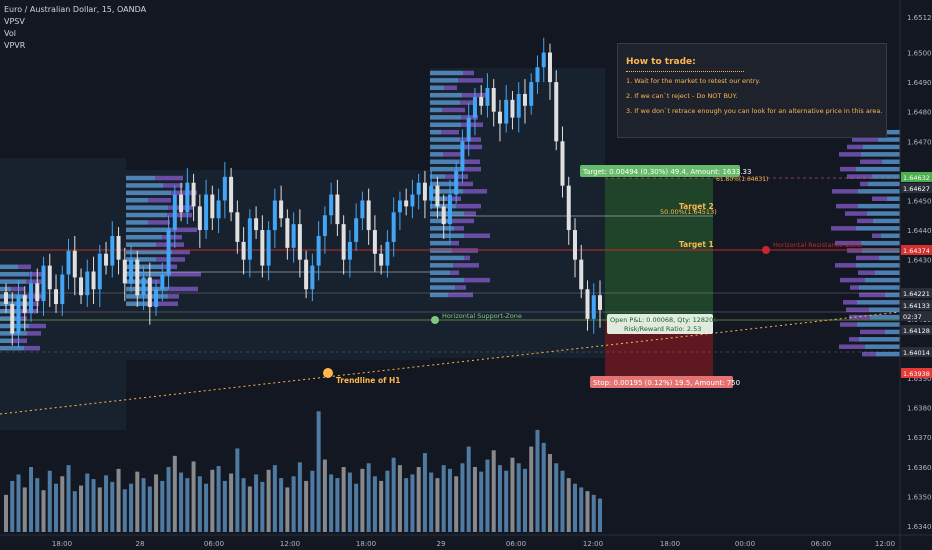 This screenshot has height=550, width=932. What do you see at coordinates (916, 189) in the screenshot?
I see `price-tag-label: 1.64627` at bounding box center [916, 189].